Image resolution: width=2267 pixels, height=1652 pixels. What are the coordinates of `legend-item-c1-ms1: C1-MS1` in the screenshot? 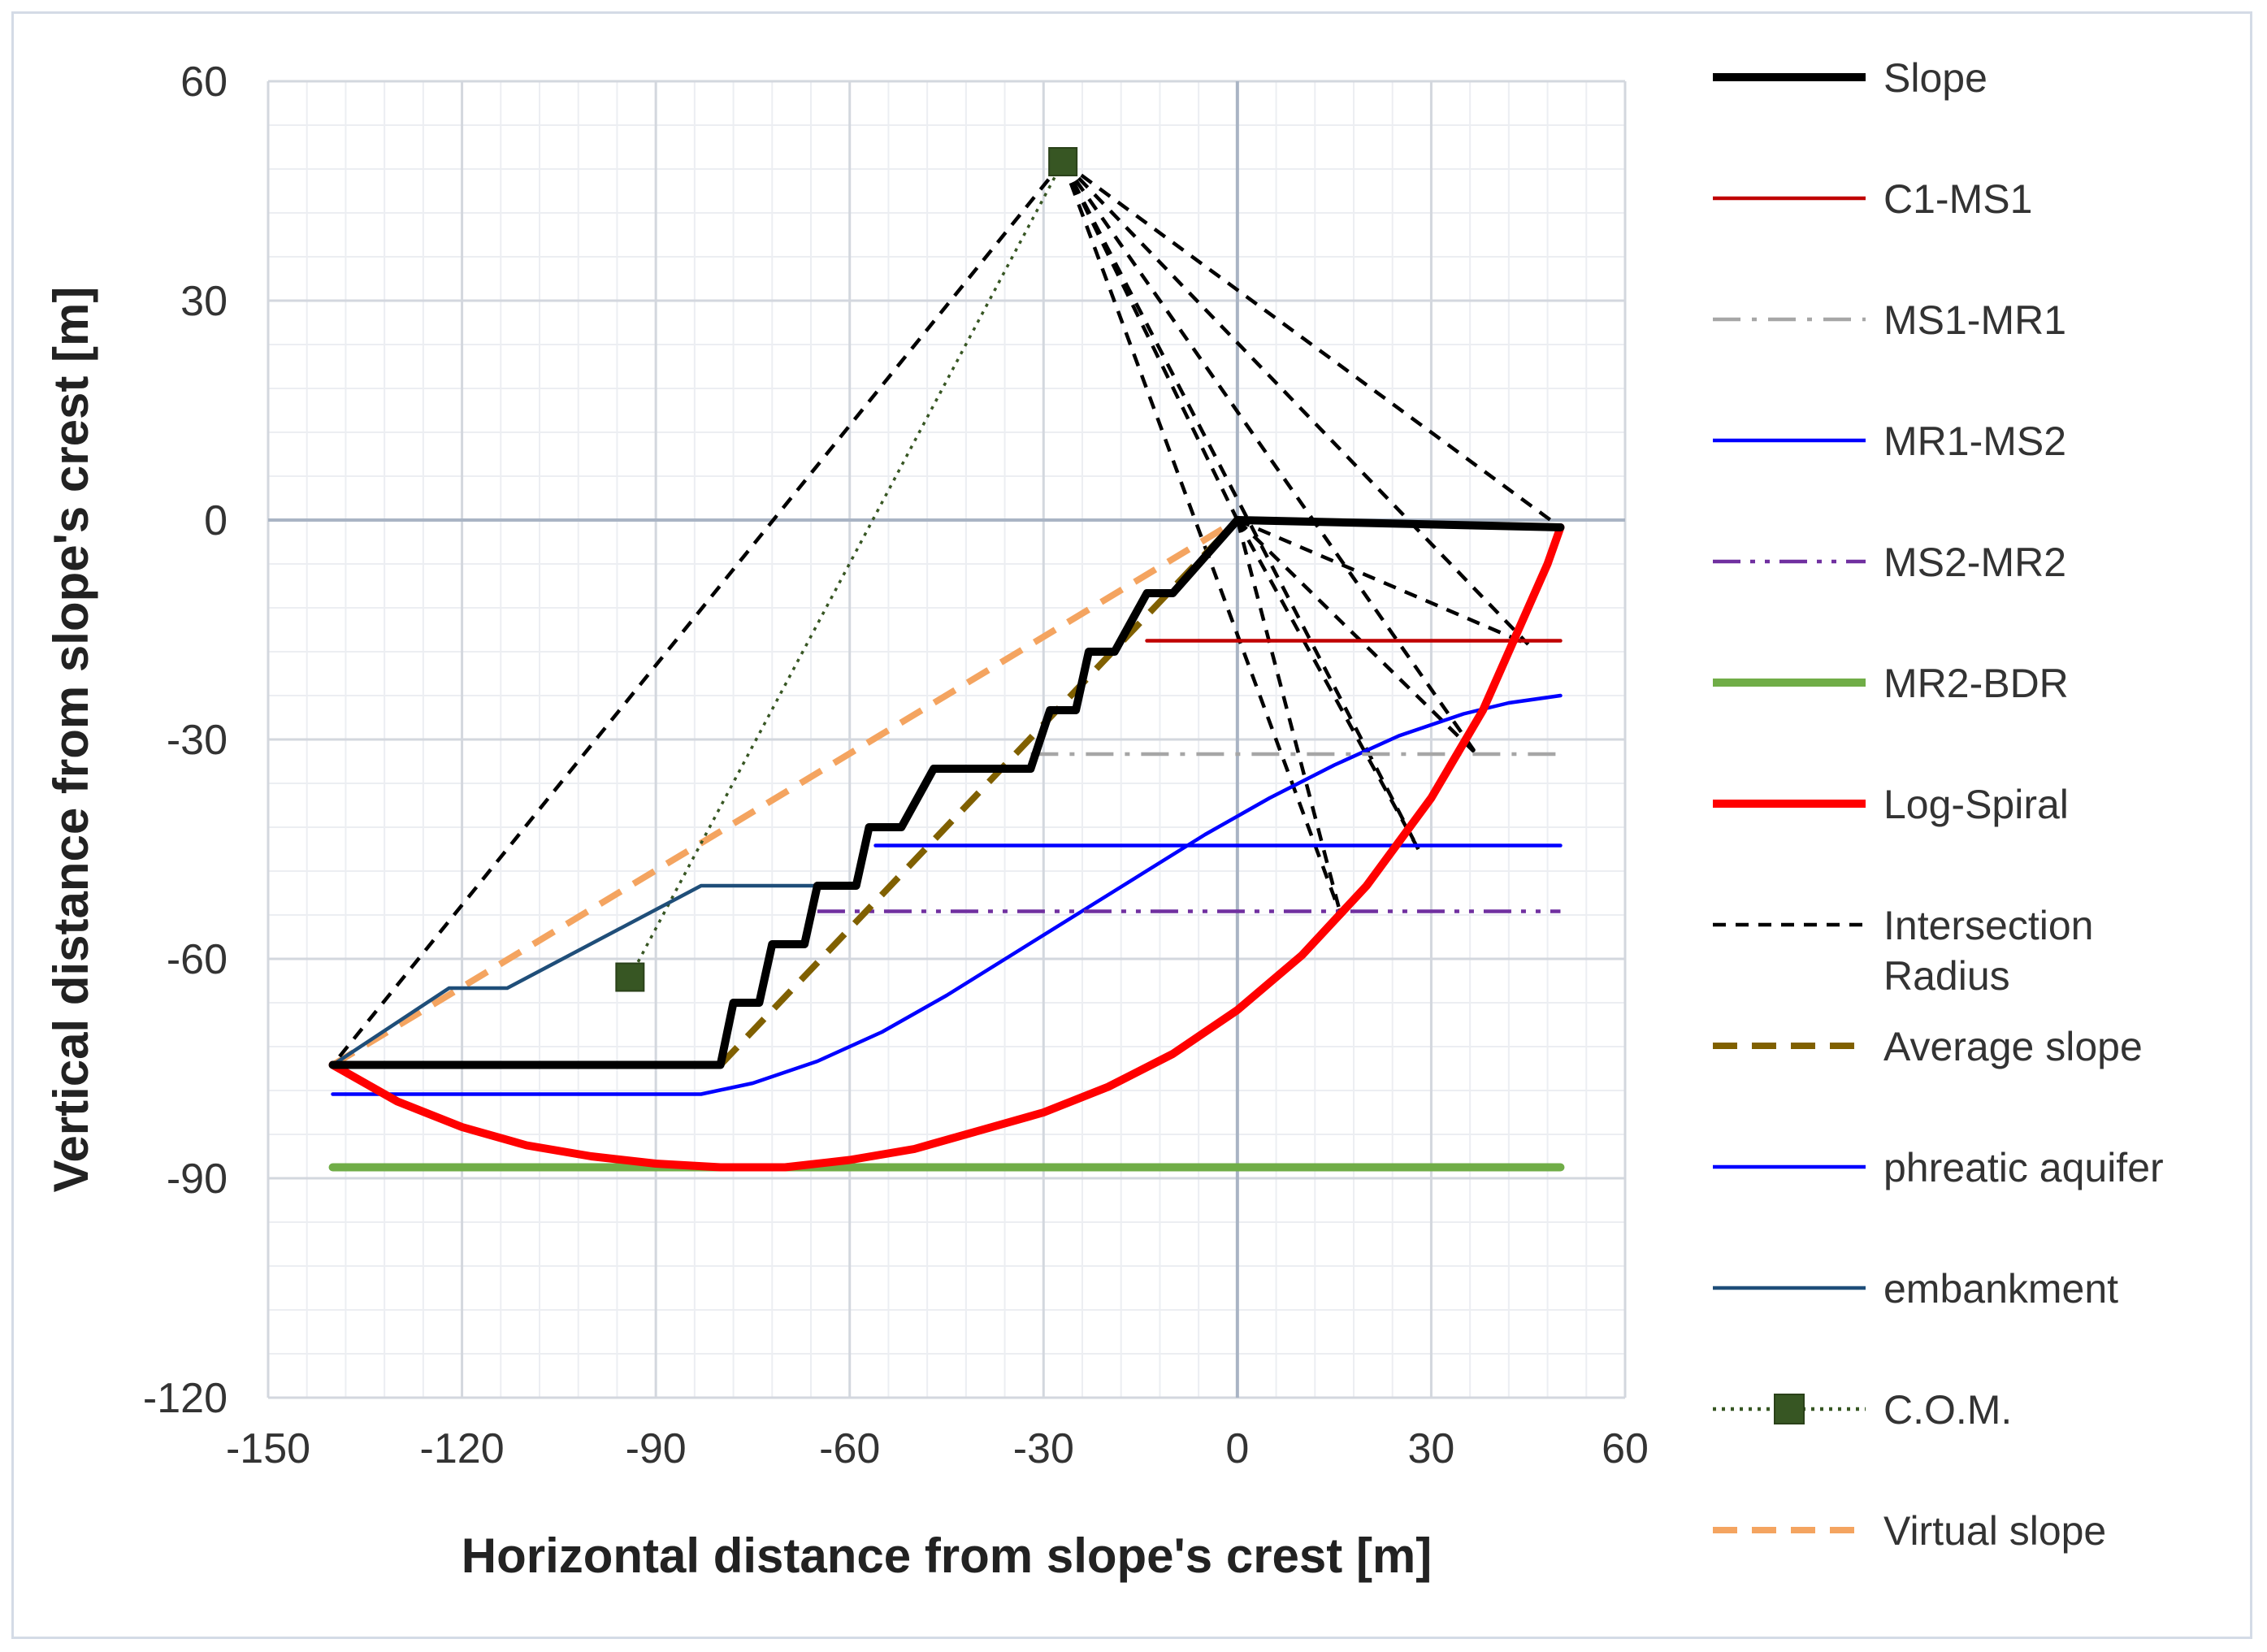 It's located at (1873, 199).